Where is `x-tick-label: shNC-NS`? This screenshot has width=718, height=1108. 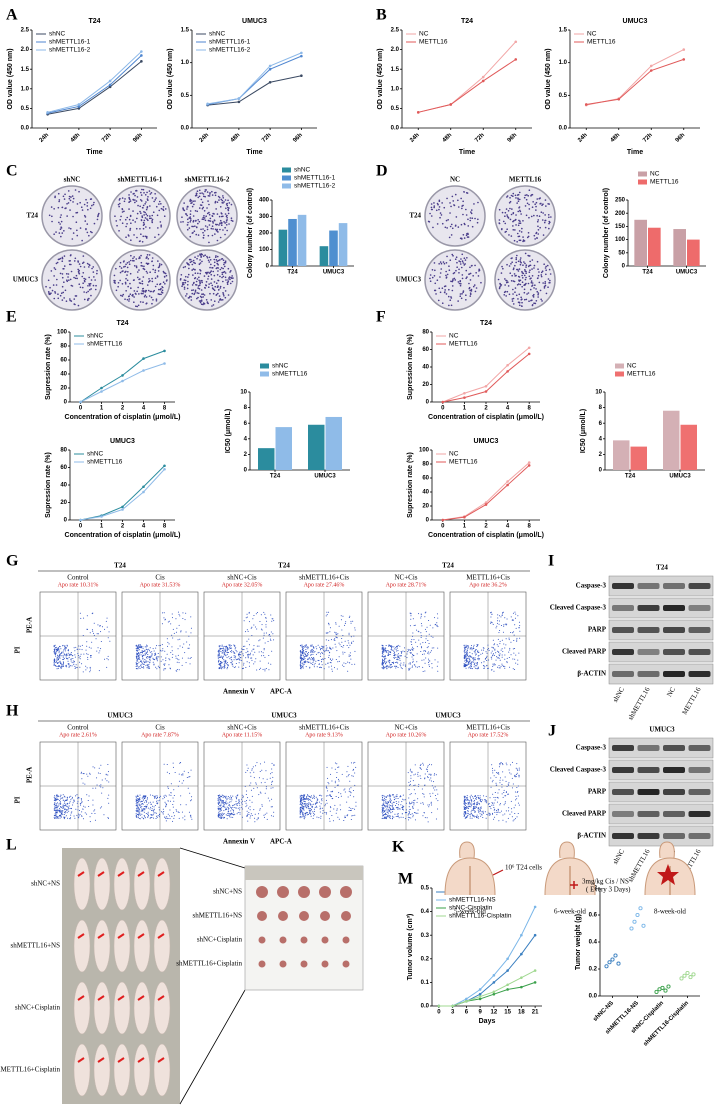 x-tick-label: shNC-NS is located at coordinates (603, 1011).